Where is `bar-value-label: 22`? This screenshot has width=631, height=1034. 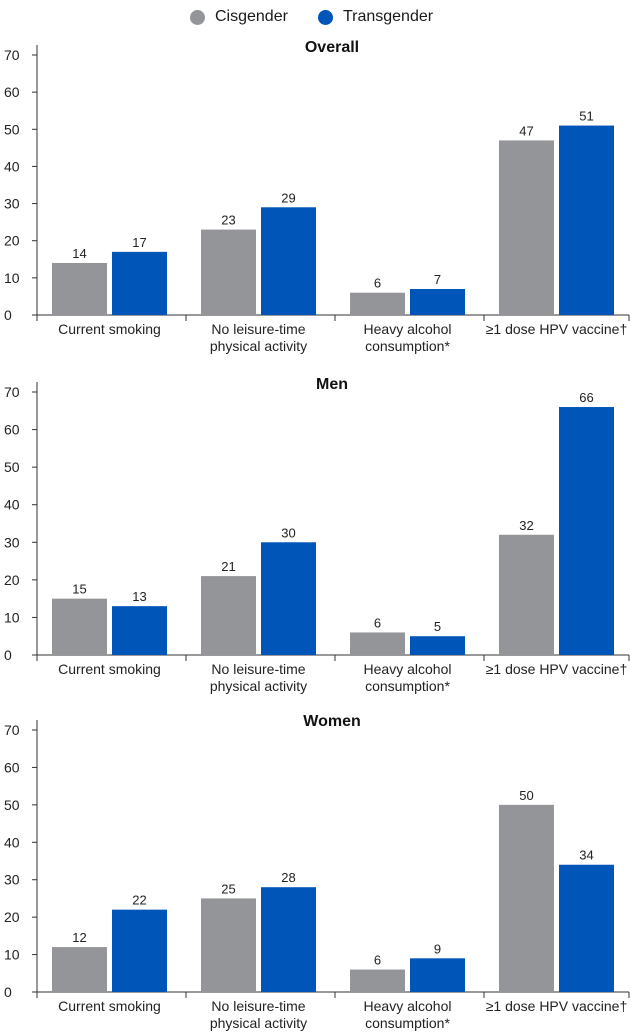 bar-value-label: 22 is located at coordinates (139, 900).